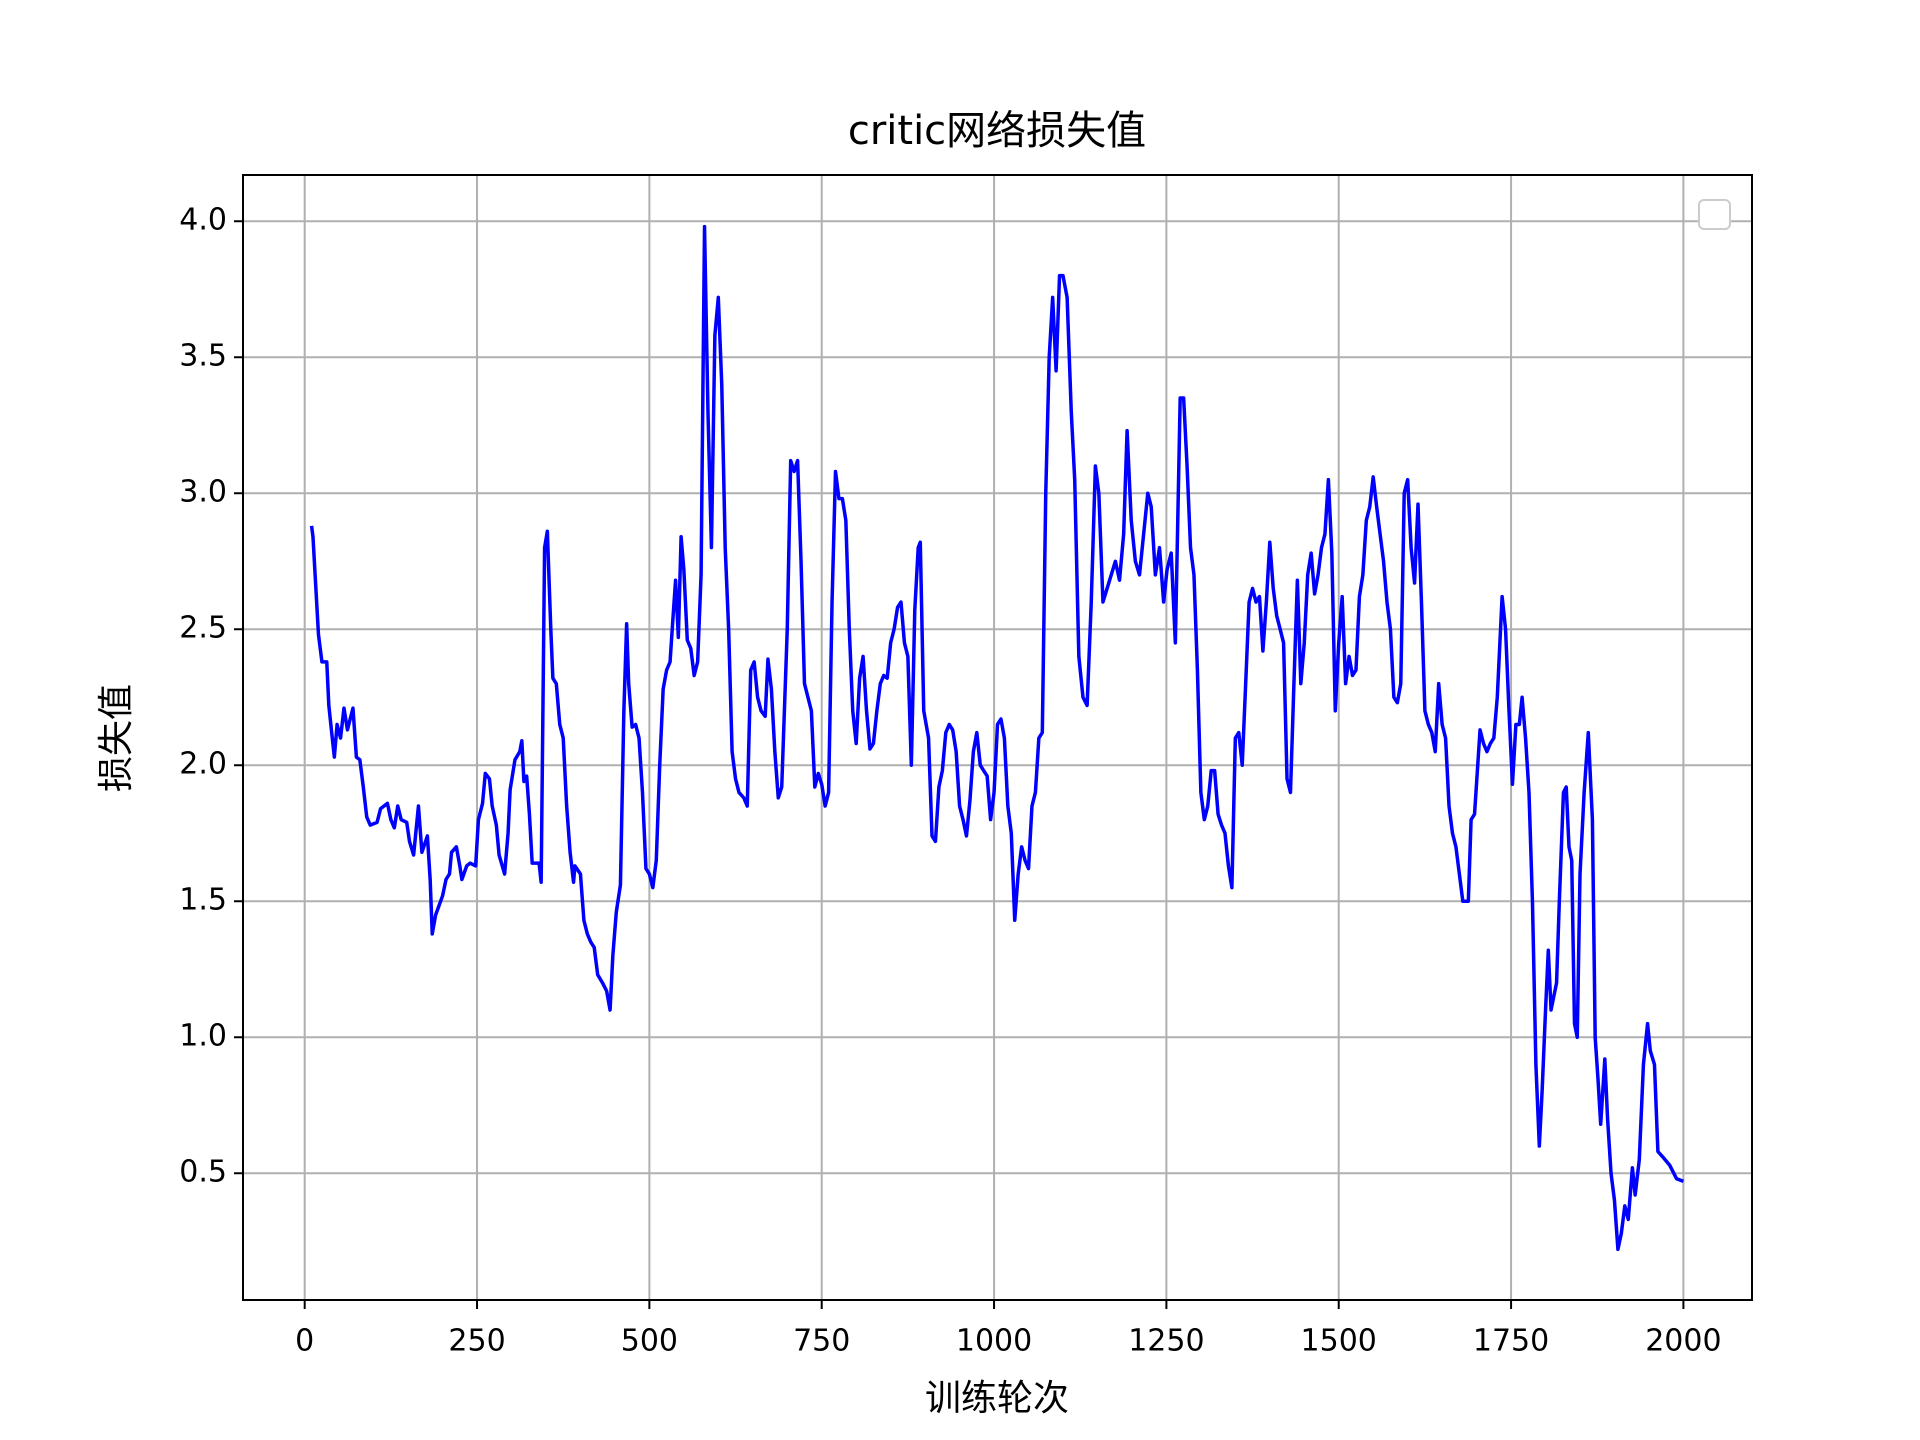 The width and height of the screenshot is (1920, 1440). Describe the element at coordinates (476, 1341) in the screenshot. I see `x-tick-label: 250` at that location.